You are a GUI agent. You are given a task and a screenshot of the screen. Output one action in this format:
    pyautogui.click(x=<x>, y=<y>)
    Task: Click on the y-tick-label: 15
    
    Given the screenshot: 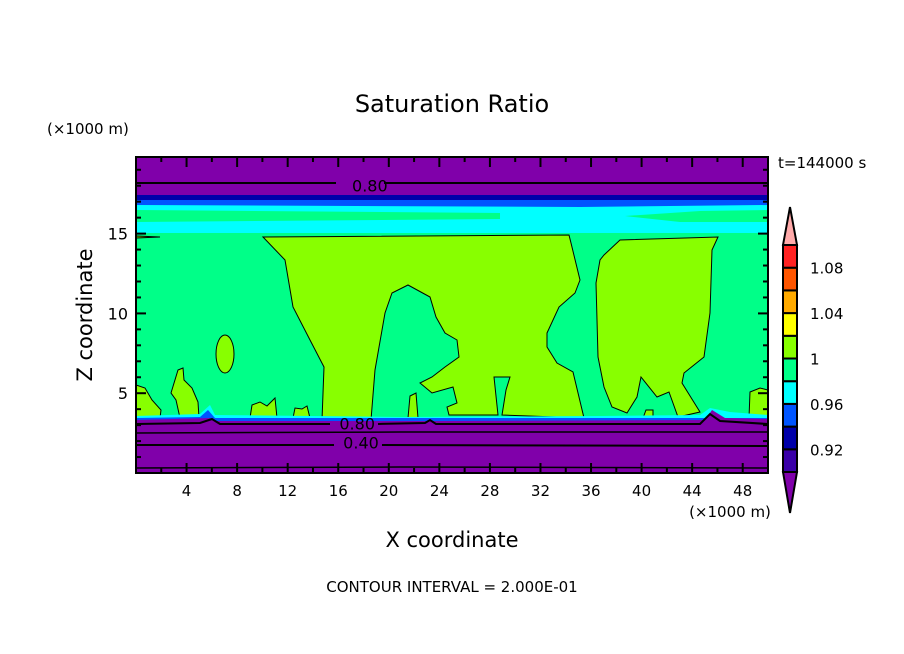 What is the action you would take?
    pyautogui.click(x=118, y=234)
    